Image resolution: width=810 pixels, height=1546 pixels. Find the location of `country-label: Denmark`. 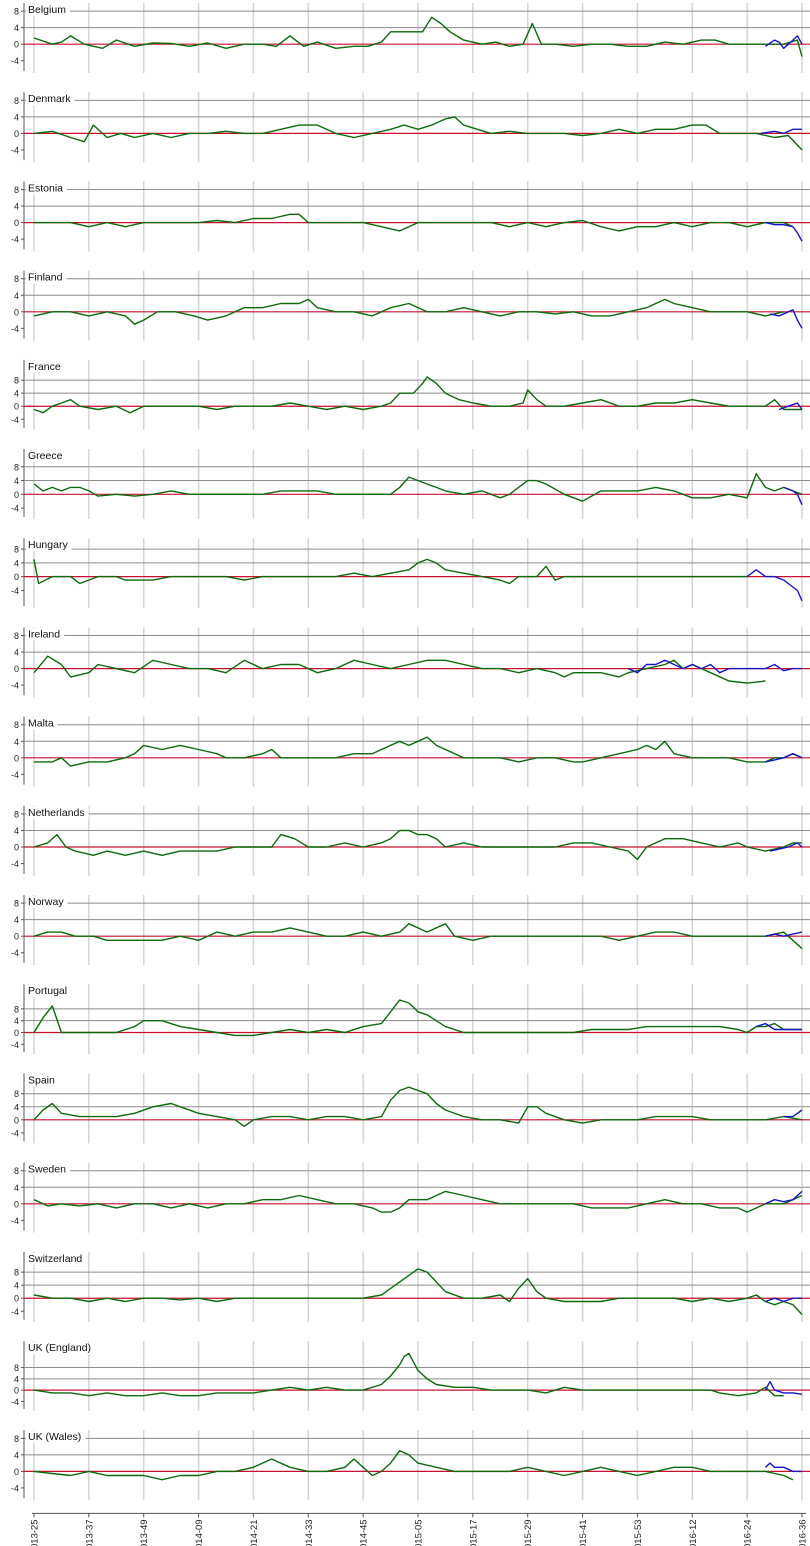

country-label: Denmark is located at coordinates (49, 99).